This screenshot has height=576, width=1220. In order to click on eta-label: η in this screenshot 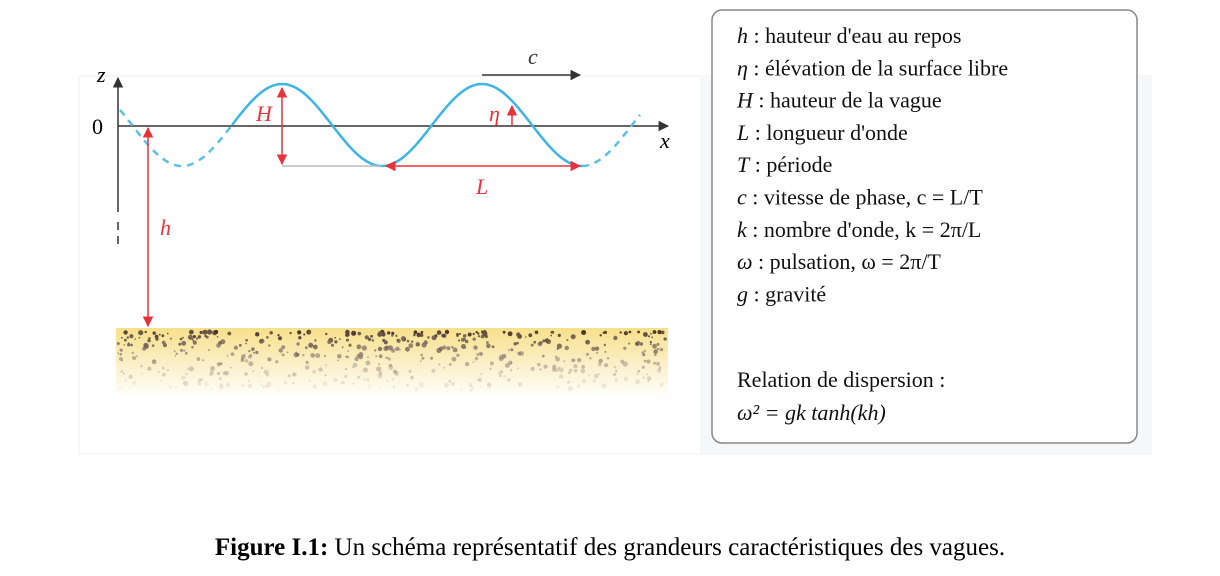, I will do `click(494, 113)`.